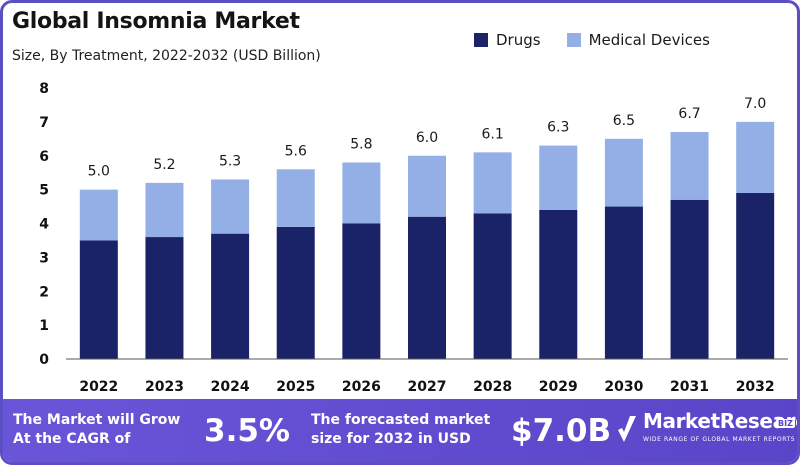 The width and height of the screenshot is (800, 465). I want to click on y-tick-label: 4, so click(44, 225).